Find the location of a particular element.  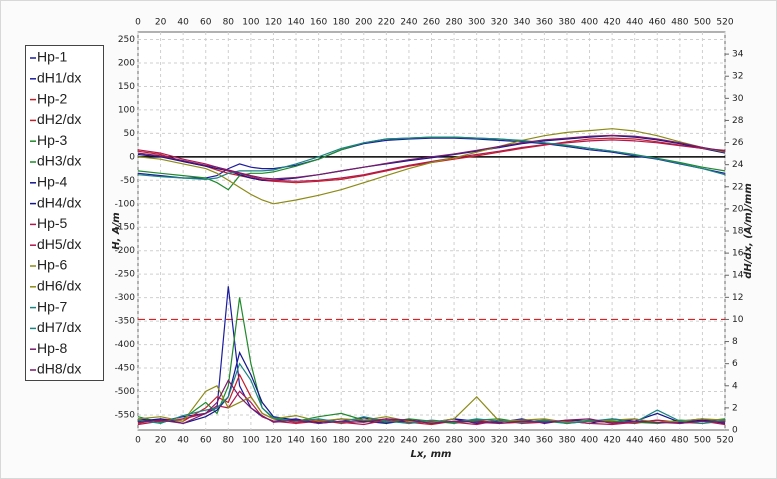

y2-tick-label: 20 is located at coordinates (738, 209).